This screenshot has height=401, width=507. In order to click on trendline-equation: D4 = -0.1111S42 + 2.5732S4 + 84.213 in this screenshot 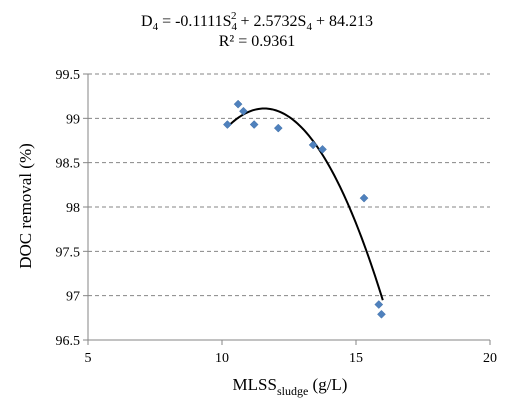, I will do `click(257, 21)`.